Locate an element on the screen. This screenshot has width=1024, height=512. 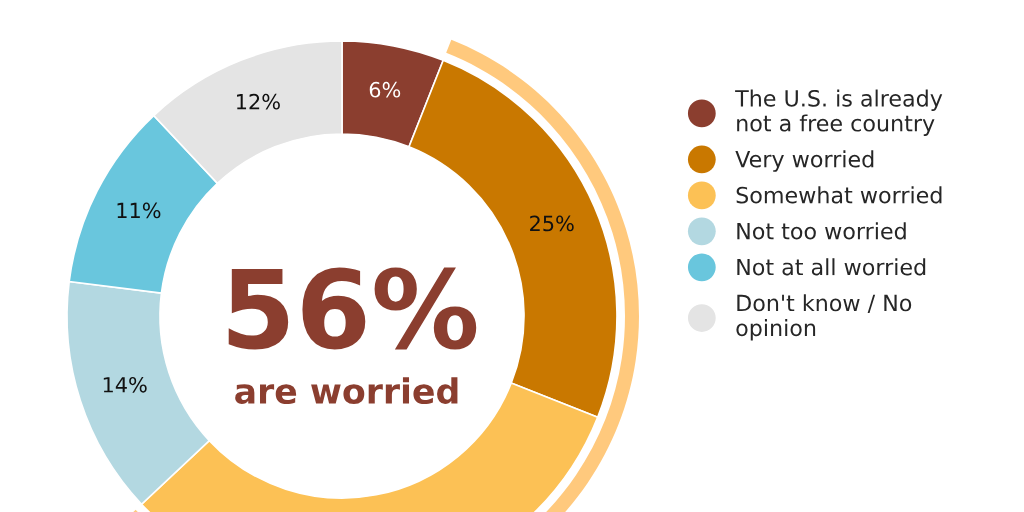
legend-label: Very worried is located at coordinates (804, 161).